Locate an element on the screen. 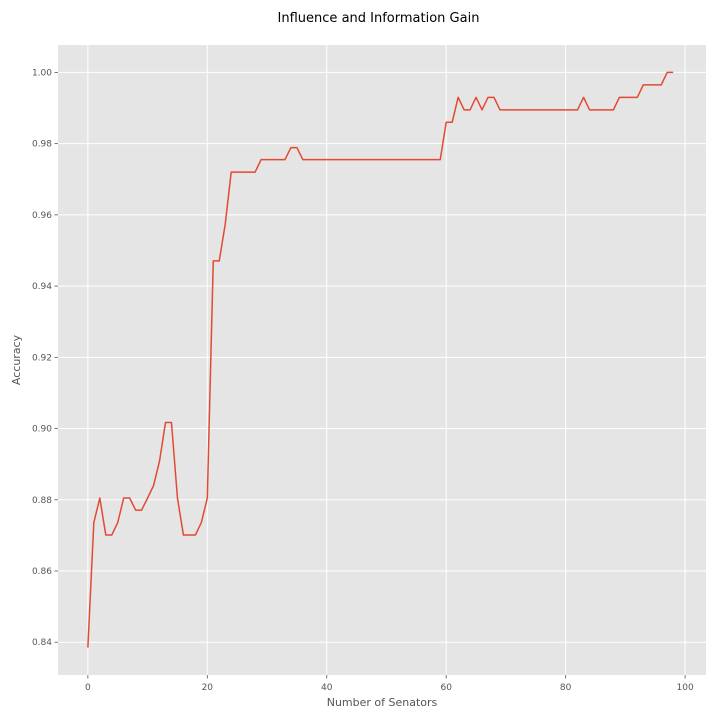 This screenshot has width=720, height=720. x-tick-label: 100 is located at coordinates (685, 688).